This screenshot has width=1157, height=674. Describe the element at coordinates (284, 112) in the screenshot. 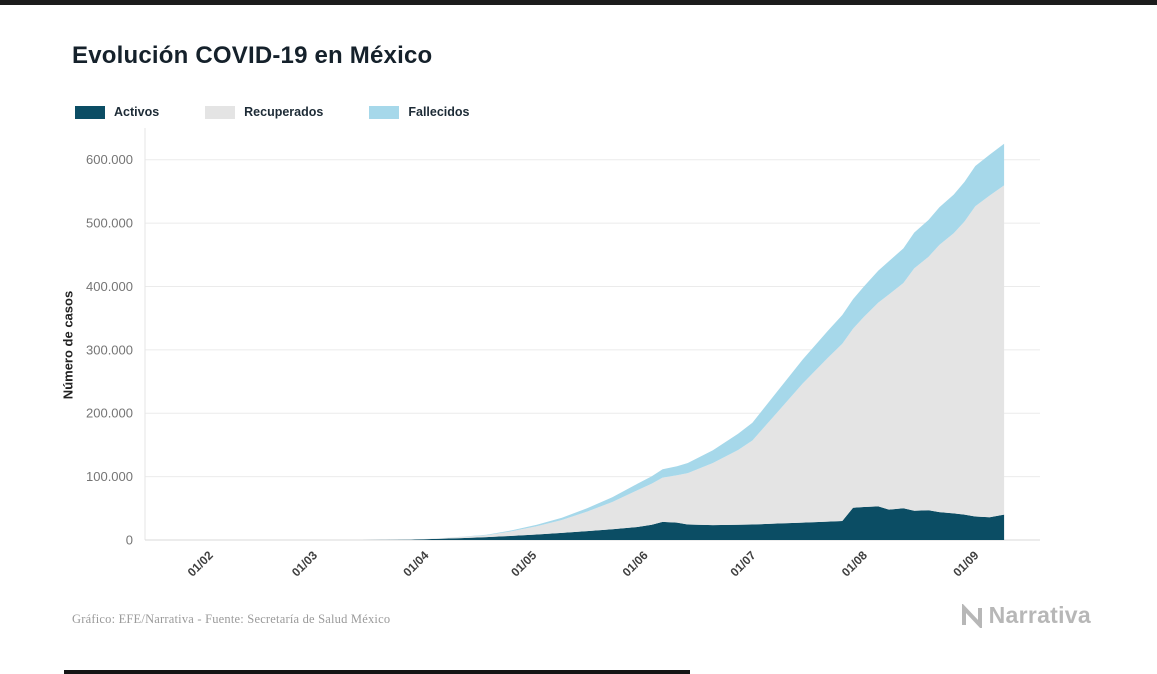

I see `legend-label-recuperados: Recuperados` at that location.